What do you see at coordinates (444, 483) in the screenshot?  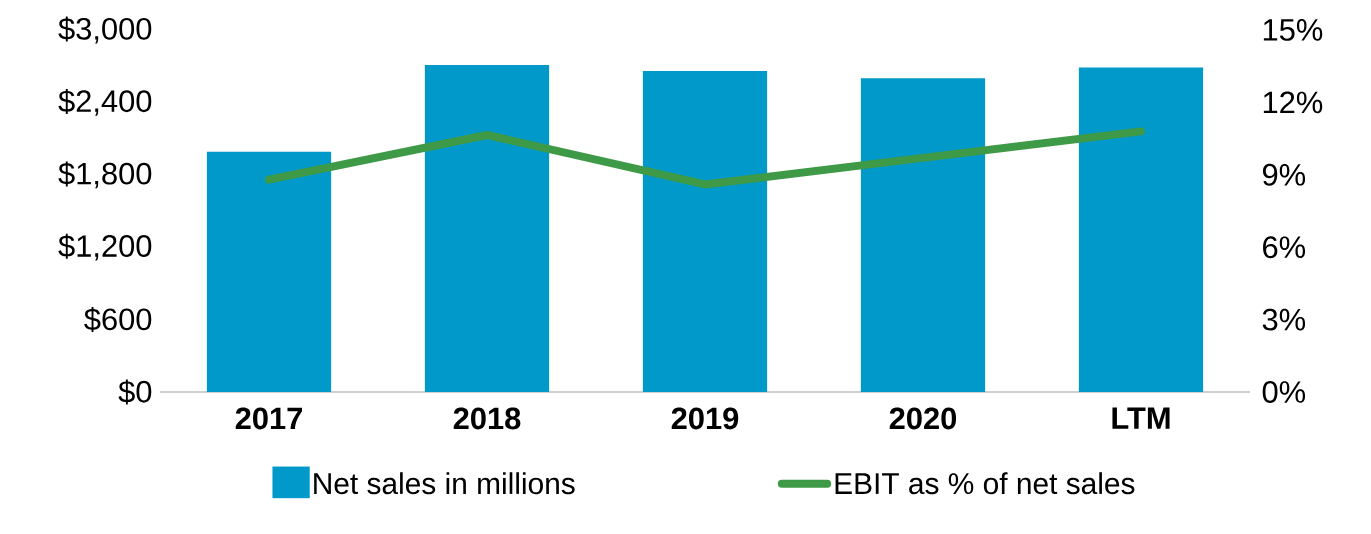 I see `legend-label: Net sales in millions` at bounding box center [444, 483].